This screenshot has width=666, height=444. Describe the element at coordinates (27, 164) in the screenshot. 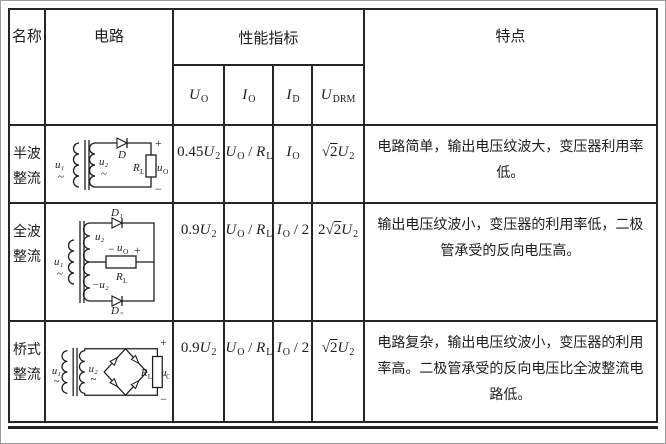

I see `row-name-half-wave: 半波整流` at that location.